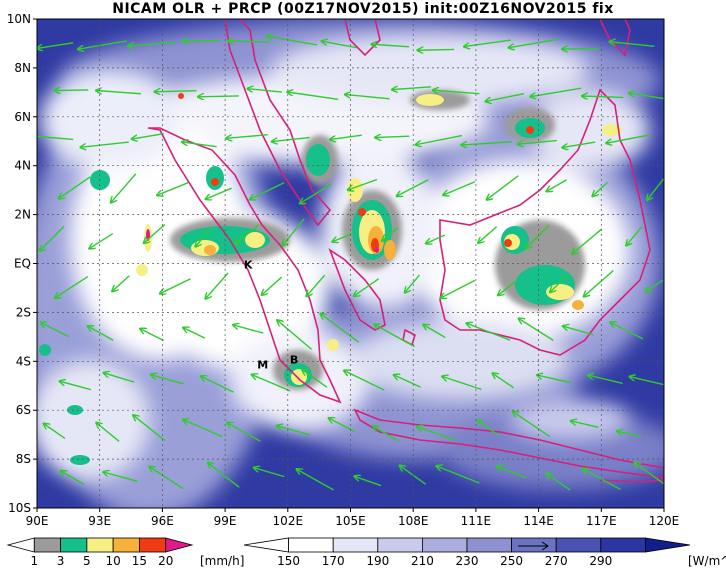 The height and width of the screenshot is (571, 726). What do you see at coordinates (511, 561) in the screenshot?
I see `olr-colorbar-label: 250` at bounding box center [511, 561].